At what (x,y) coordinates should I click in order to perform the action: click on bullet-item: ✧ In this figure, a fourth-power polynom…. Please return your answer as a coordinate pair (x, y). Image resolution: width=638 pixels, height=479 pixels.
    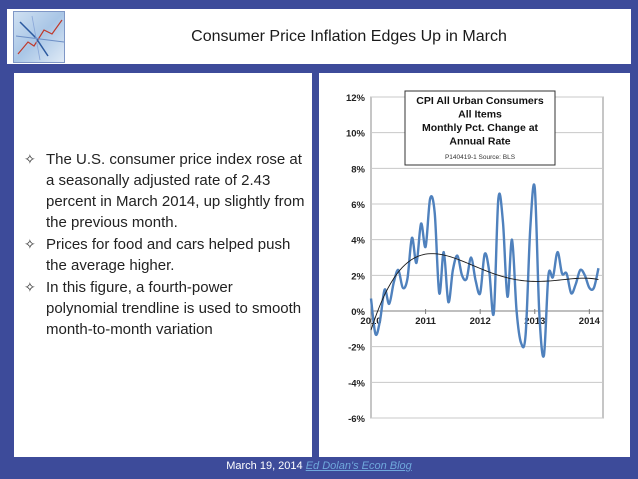
    Looking at the image, I should click on (166, 308).